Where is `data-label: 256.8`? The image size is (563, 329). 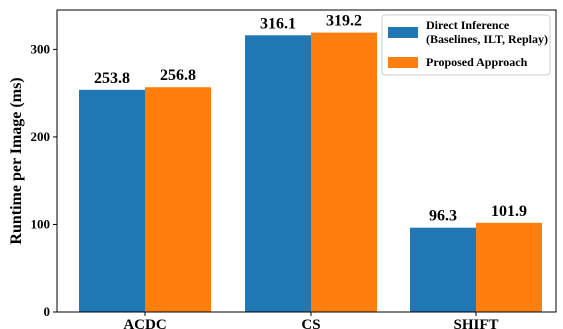 data-label: 256.8 is located at coordinates (178, 75).